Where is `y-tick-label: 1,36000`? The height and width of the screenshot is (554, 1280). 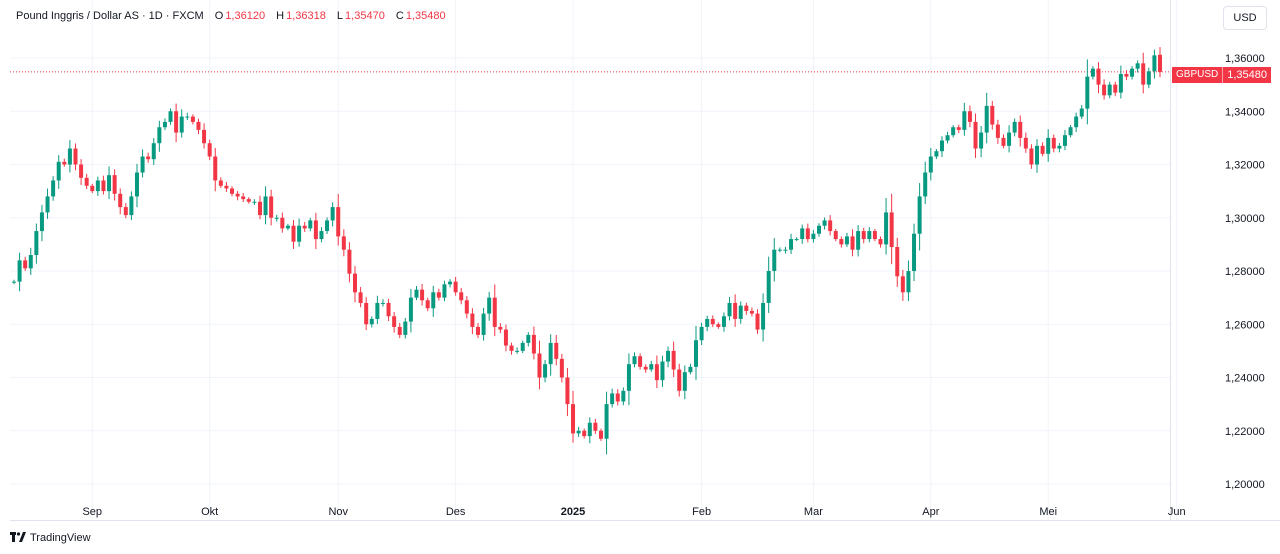 y-tick-label: 1,36000 is located at coordinates (1245, 59).